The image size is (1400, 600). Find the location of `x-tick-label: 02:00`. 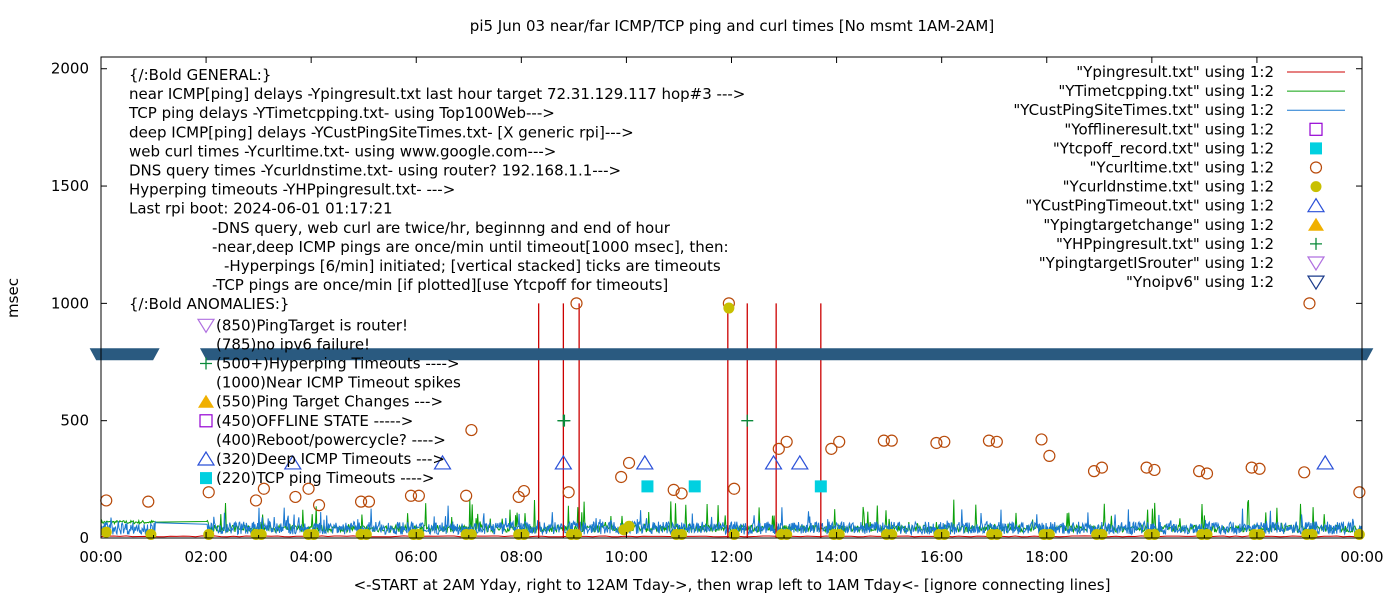

x-tick-label: 02:00 is located at coordinates (205, 557).